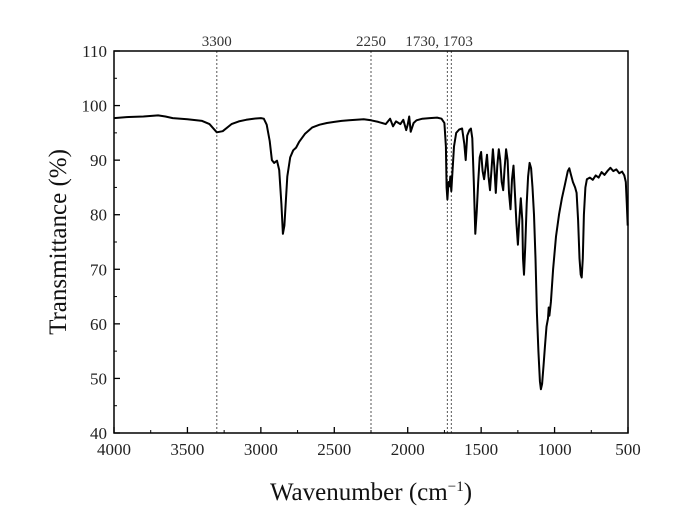 This screenshot has height=517, width=680. Describe the element at coordinates (334, 449) in the screenshot. I see `x-tick-label: 2500` at that location.